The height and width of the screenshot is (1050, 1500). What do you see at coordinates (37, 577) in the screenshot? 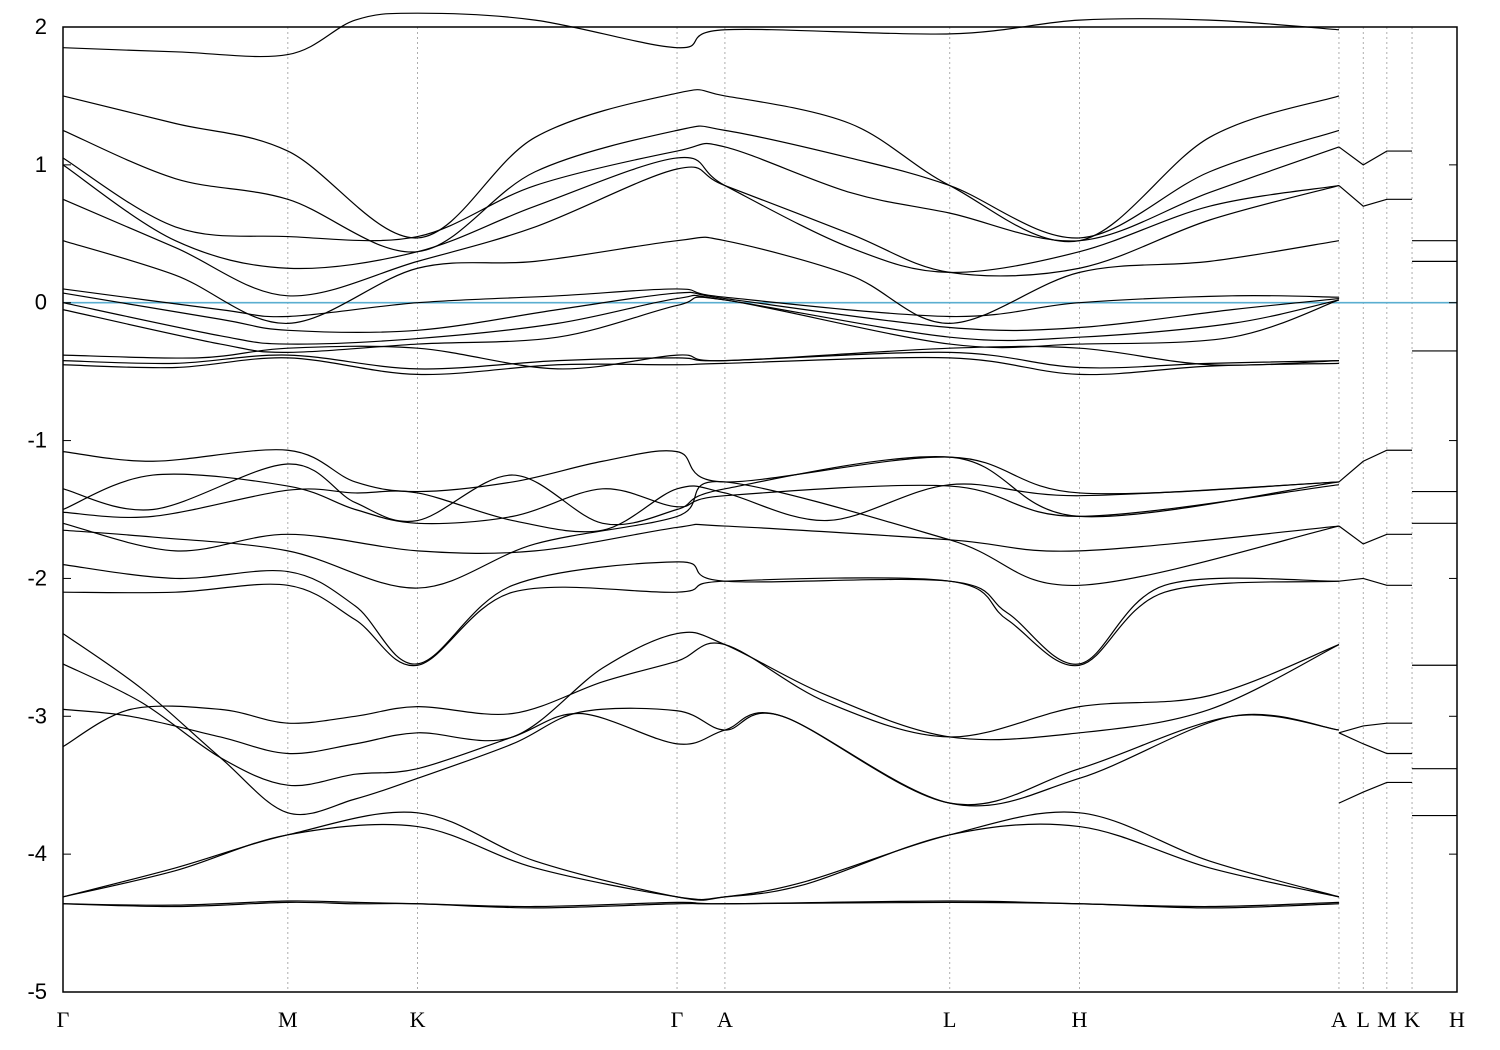
I see `y-tick-label: -2` at bounding box center [37, 577].